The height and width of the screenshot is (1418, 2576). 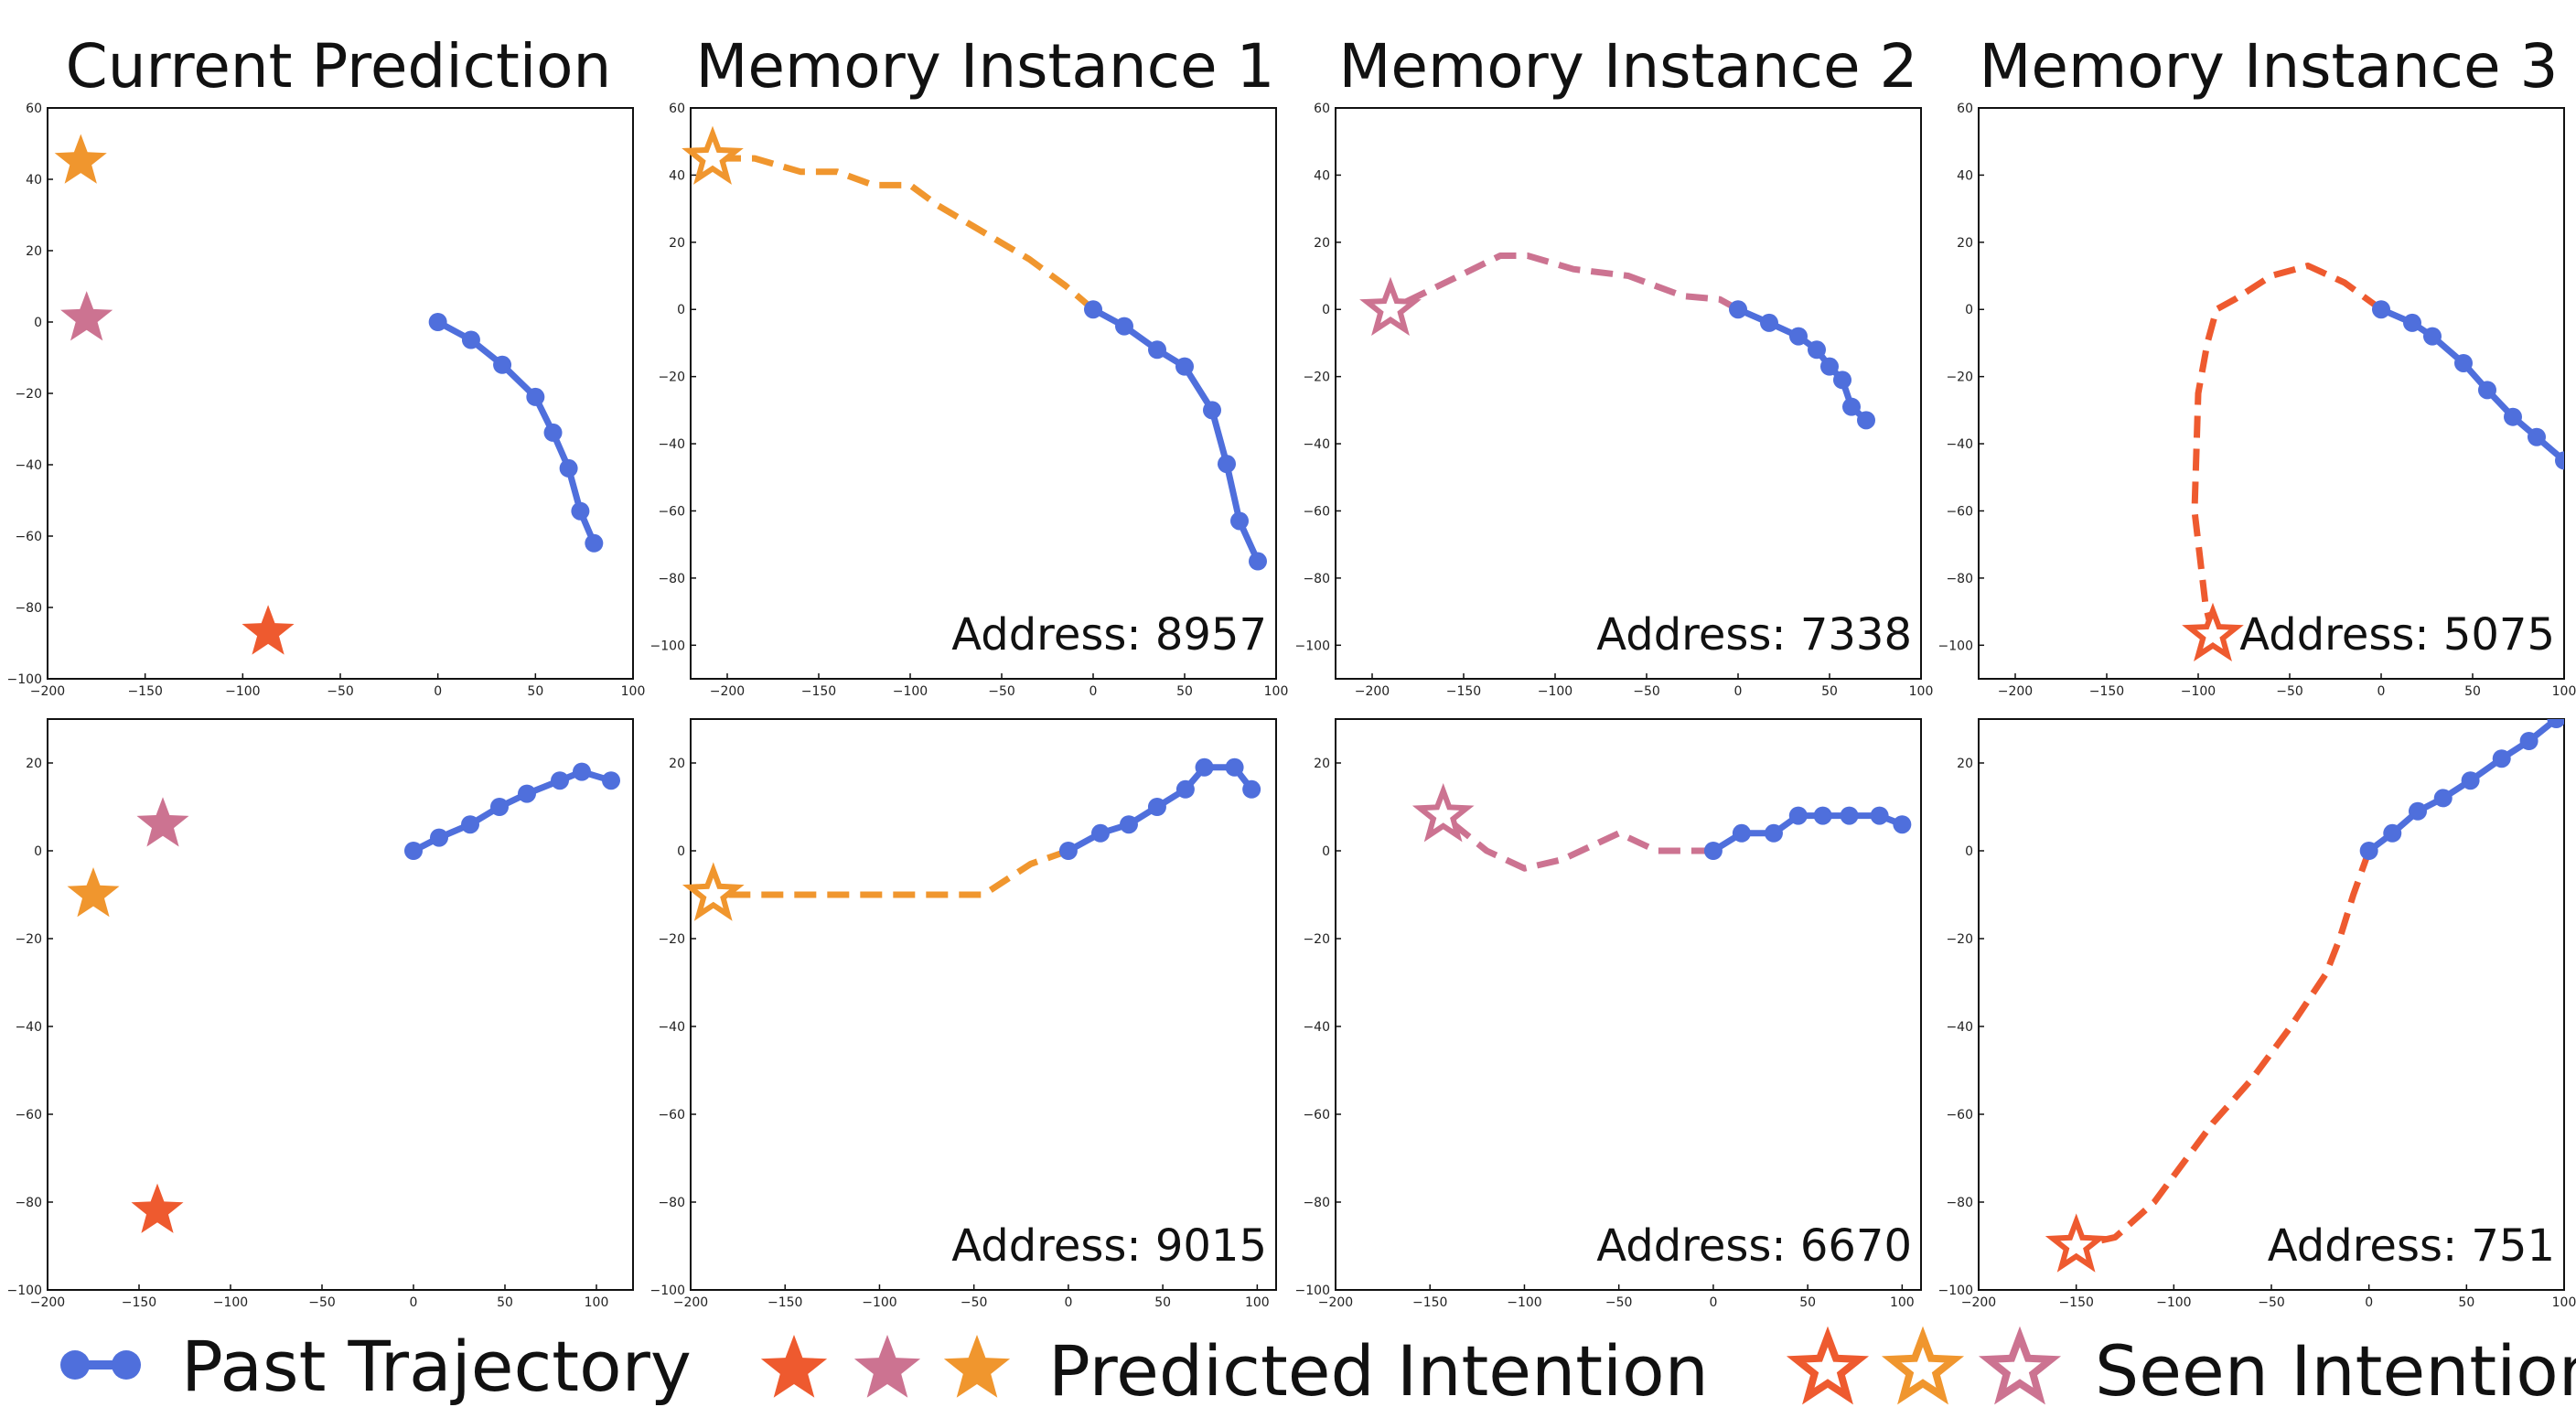 I want to click on seen-intention-star, so click(x=2213, y=632).